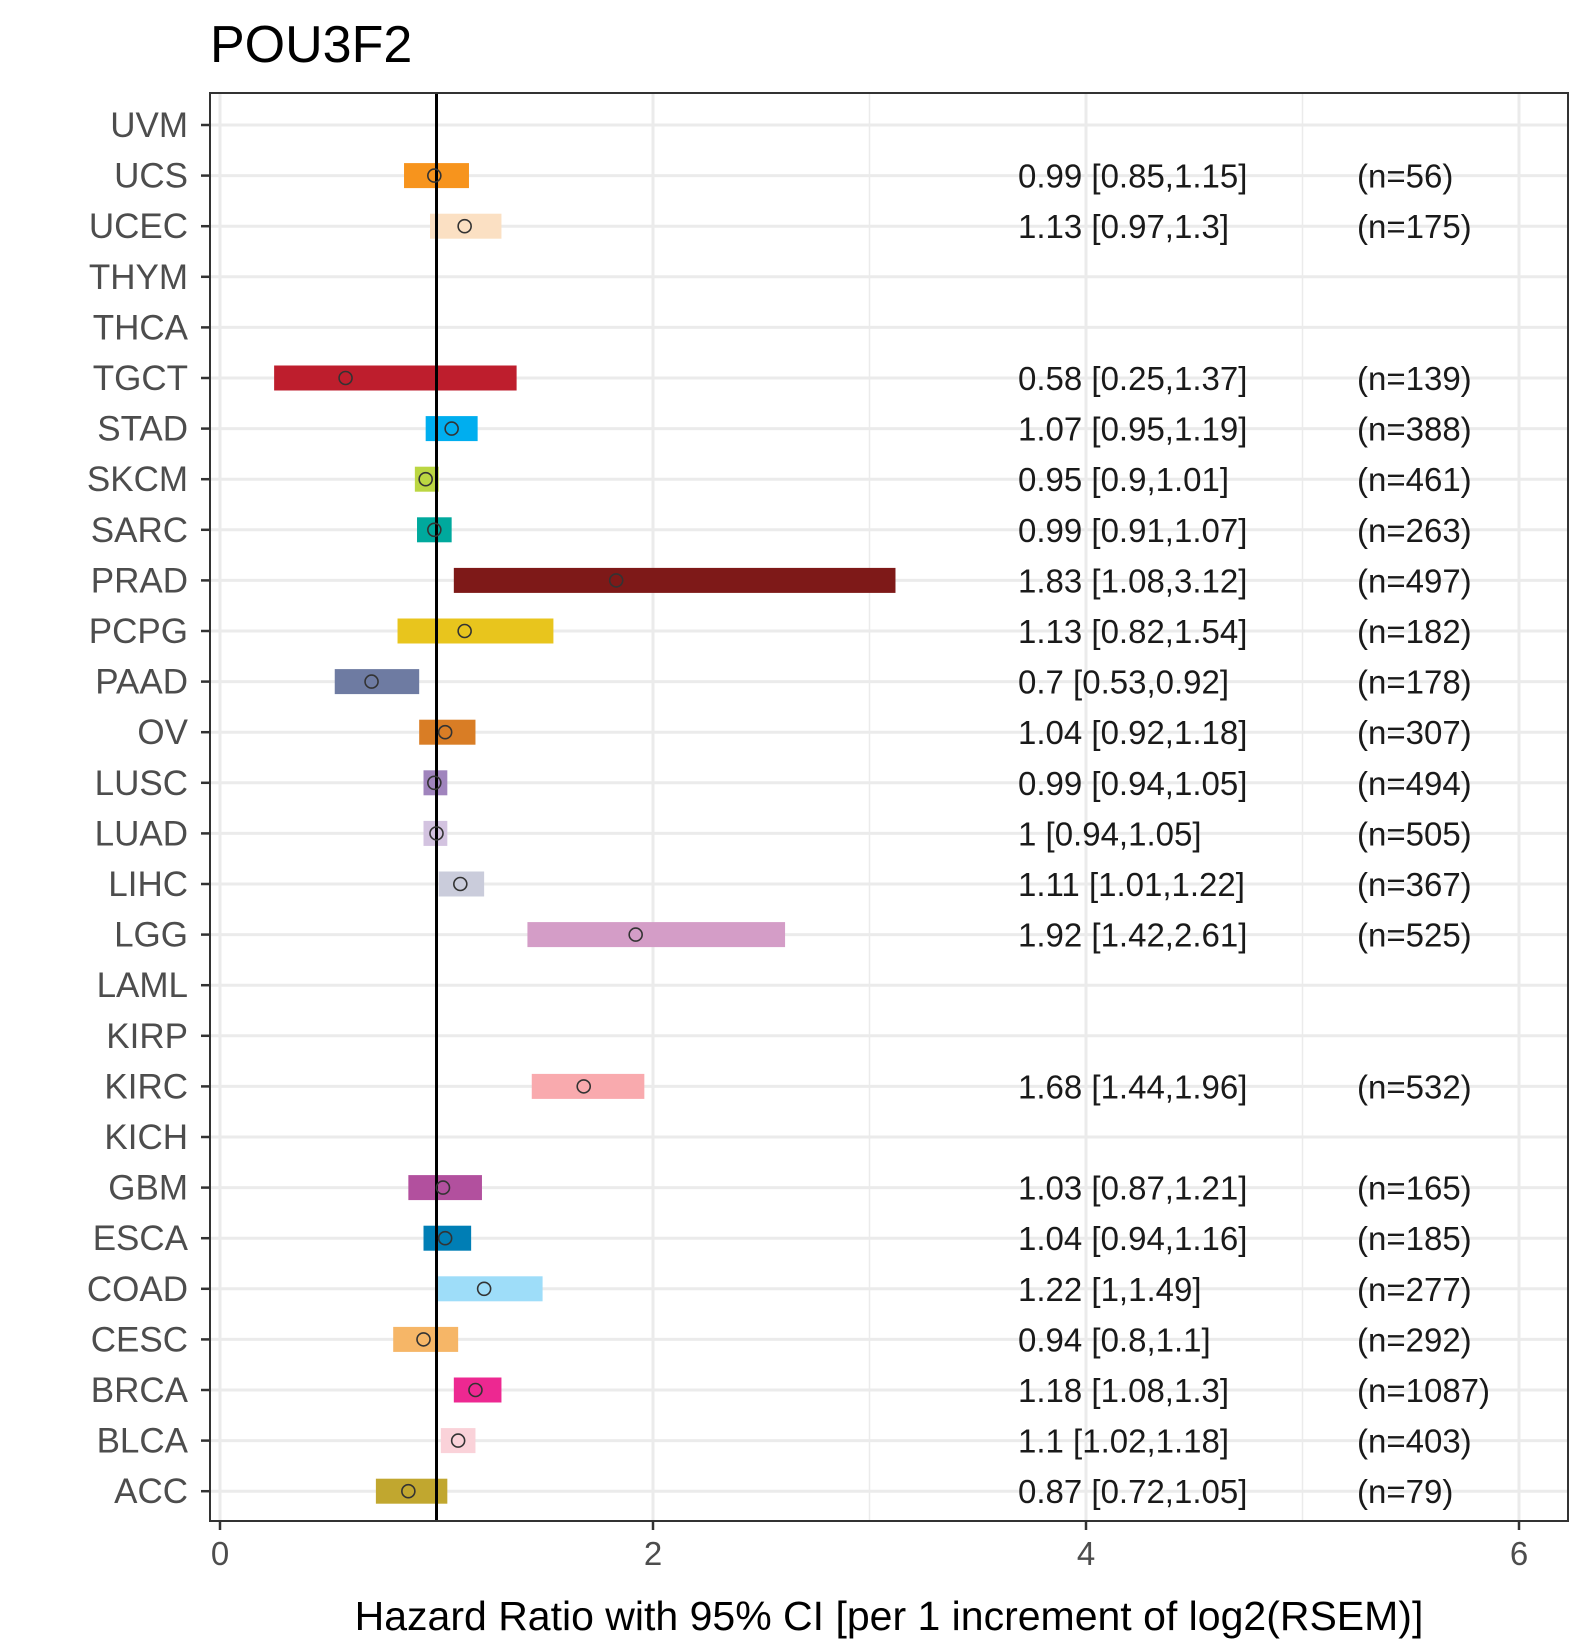 The image size is (1590, 1650). What do you see at coordinates (1132, 1238) in the screenshot?
I see `hr-label-esca: 1.04 [0.94,1.16]` at bounding box center [1132, 1238].